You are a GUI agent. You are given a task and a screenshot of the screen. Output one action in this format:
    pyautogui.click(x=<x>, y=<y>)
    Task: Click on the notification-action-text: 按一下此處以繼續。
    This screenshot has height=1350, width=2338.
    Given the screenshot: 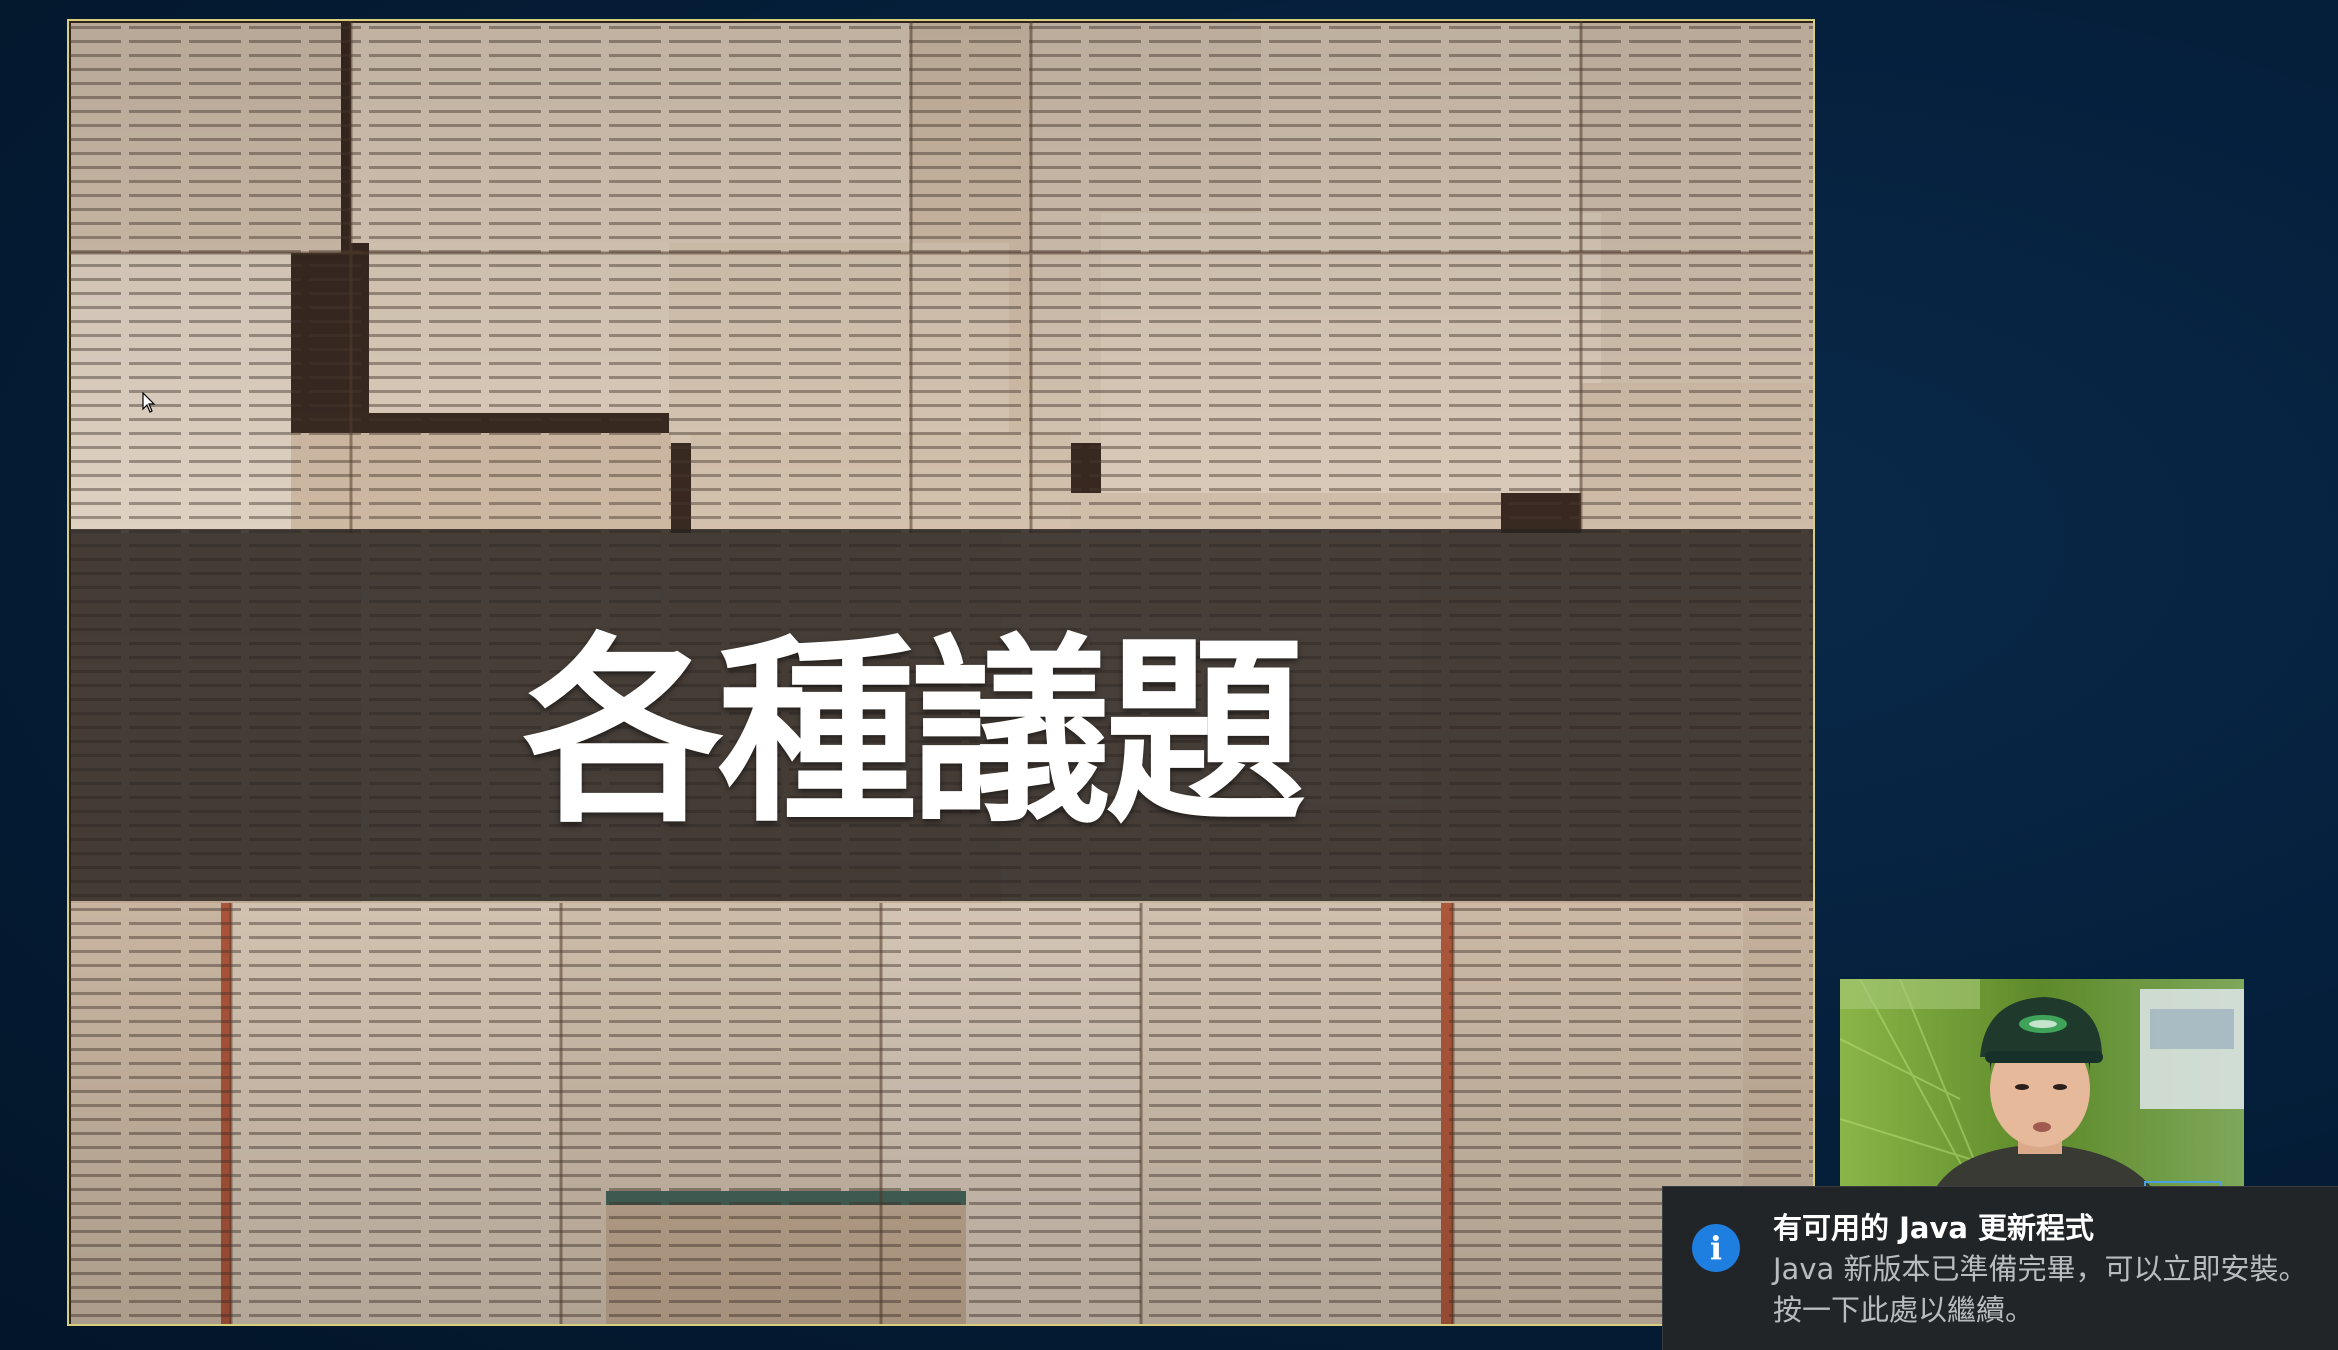 What is the action you would take?
    pyautogui.click(x=1904, y=1310)
    